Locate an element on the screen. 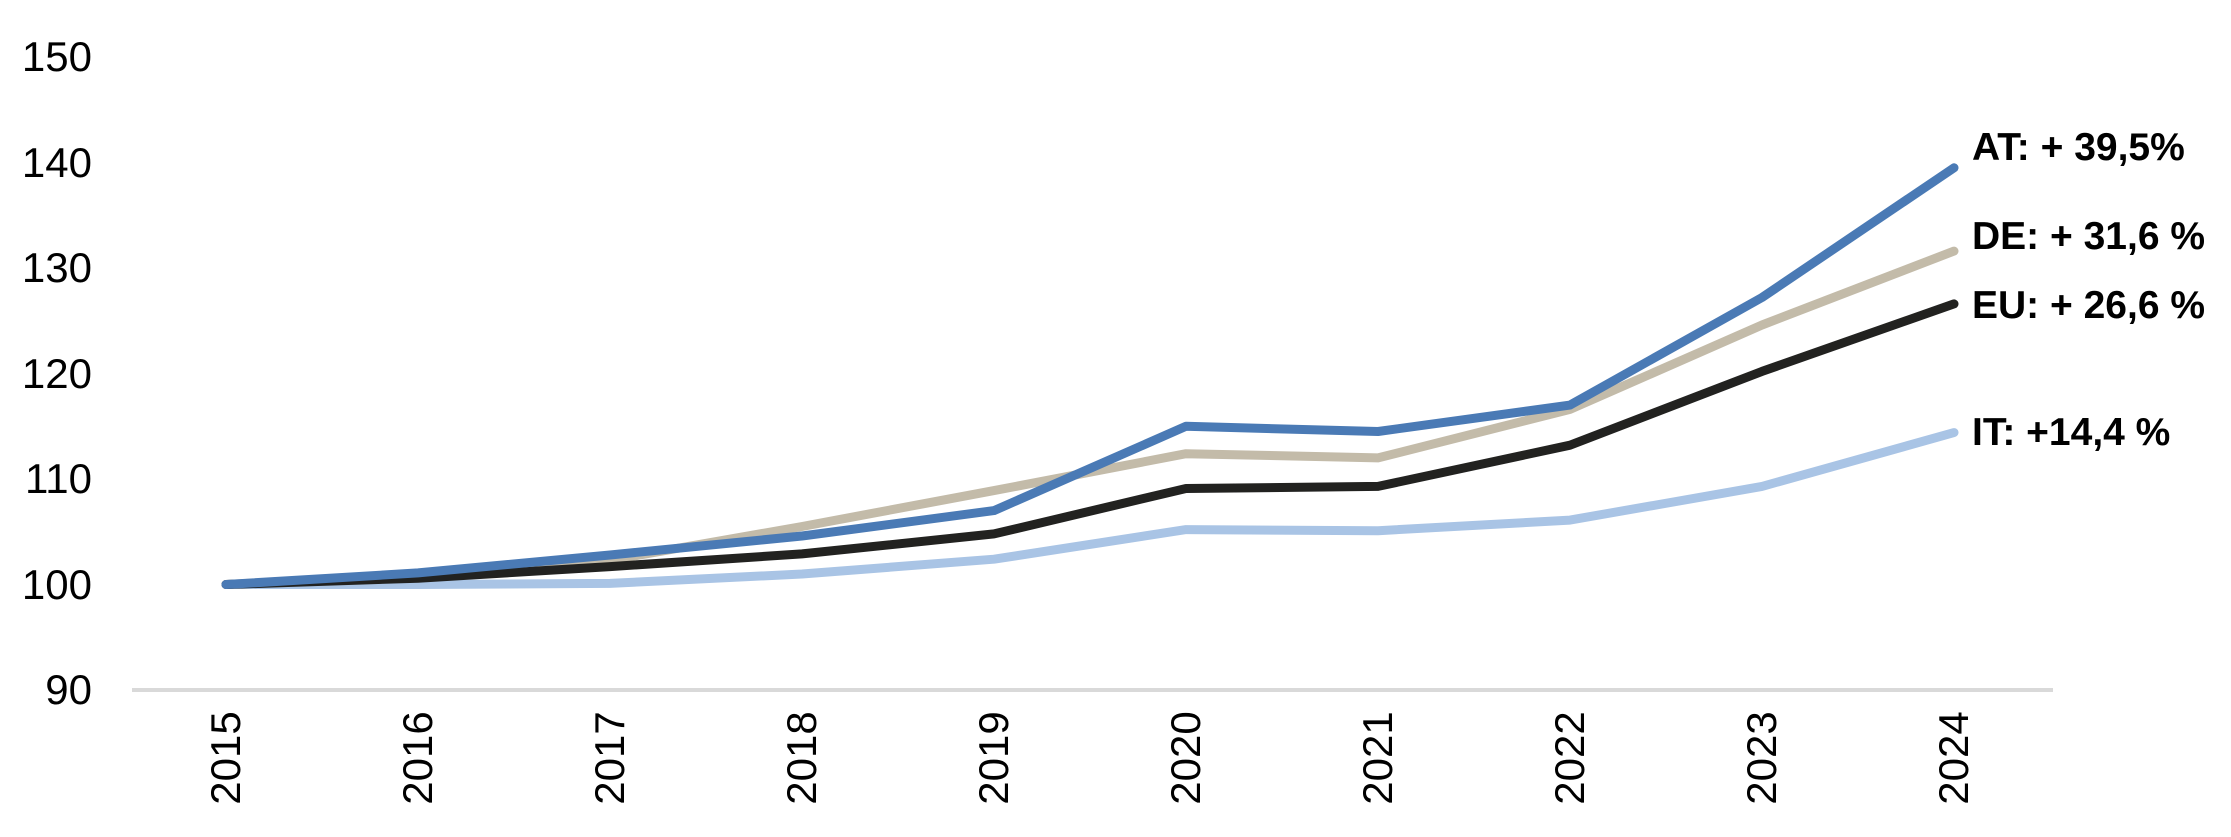 This screenshot has width=2231, height=837. x-tick-2023: 2023 is located at coordinates (1761, 758).